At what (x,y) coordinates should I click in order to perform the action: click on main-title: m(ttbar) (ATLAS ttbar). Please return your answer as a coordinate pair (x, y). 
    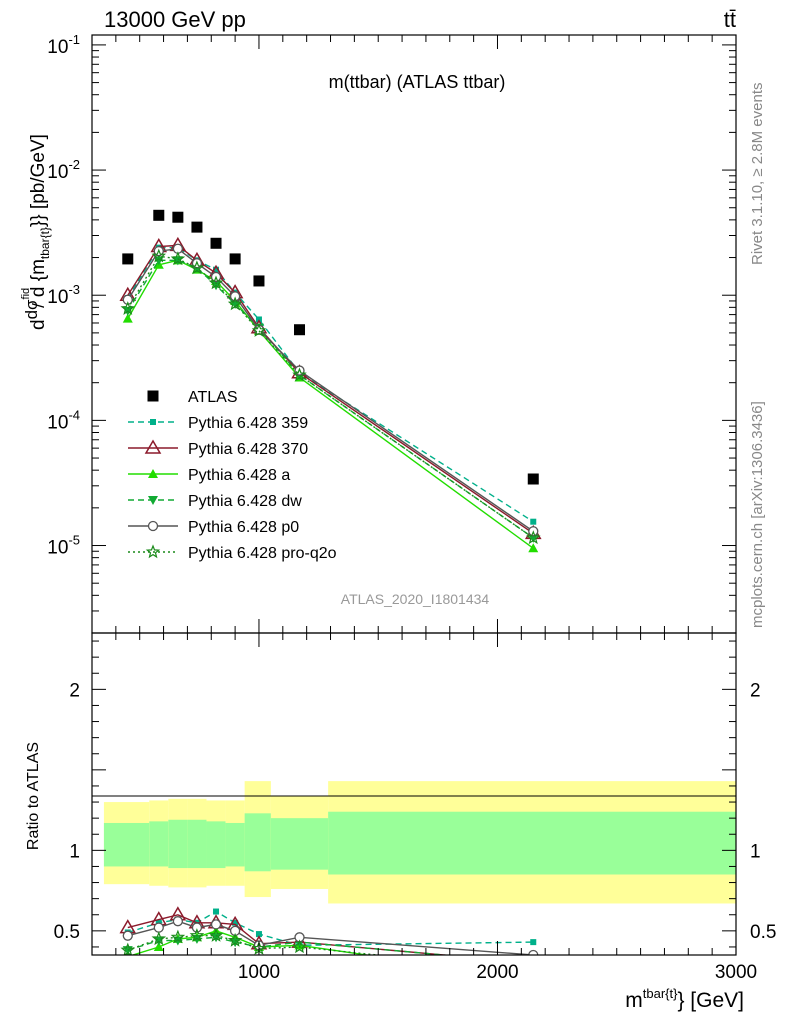
    Looking at the image, I should click on (417, 82).